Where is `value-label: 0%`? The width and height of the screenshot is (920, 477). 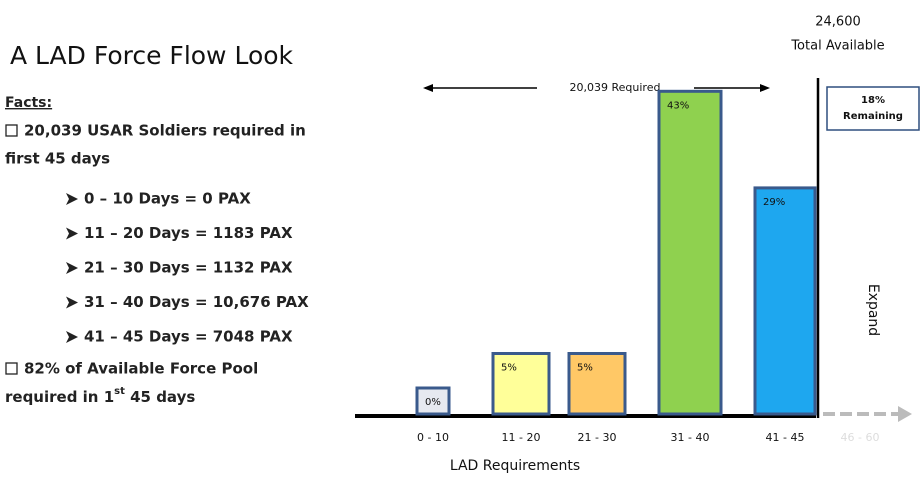 value-label: 0% is located at coordinates (433, 402).